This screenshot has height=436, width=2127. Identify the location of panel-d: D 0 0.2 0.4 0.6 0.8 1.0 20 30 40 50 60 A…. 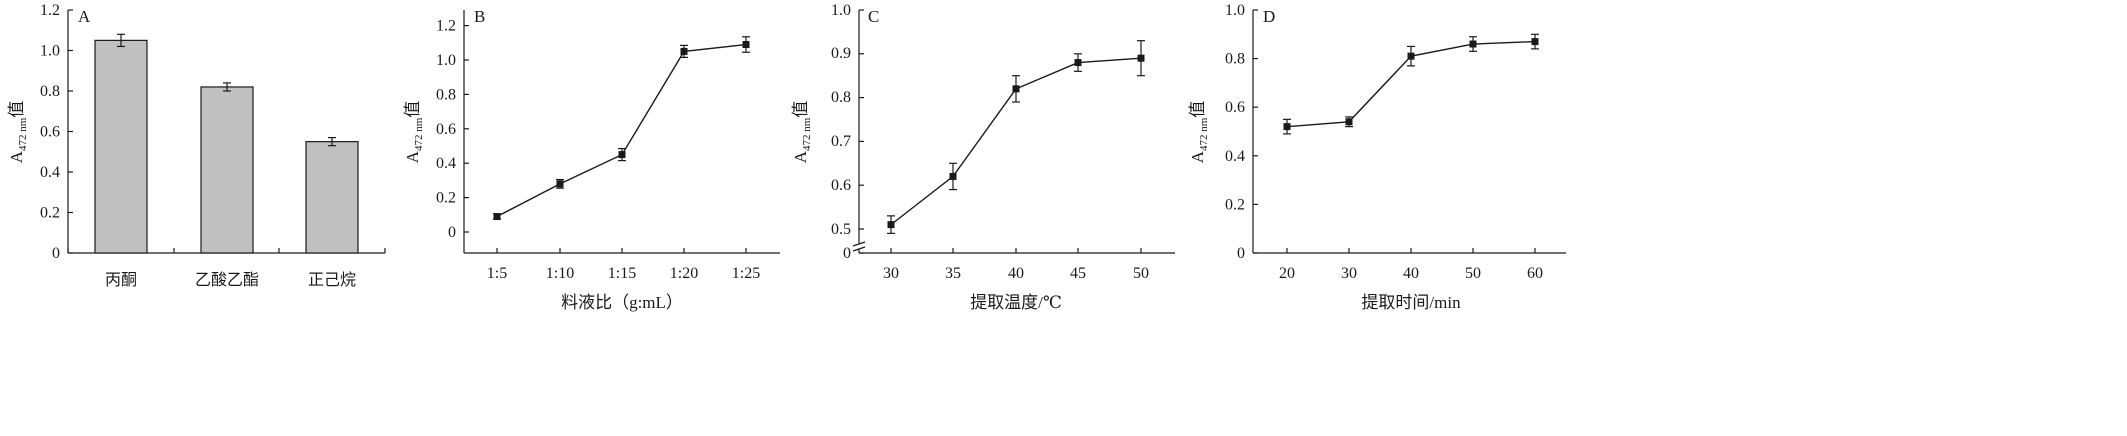
(1377, 157).